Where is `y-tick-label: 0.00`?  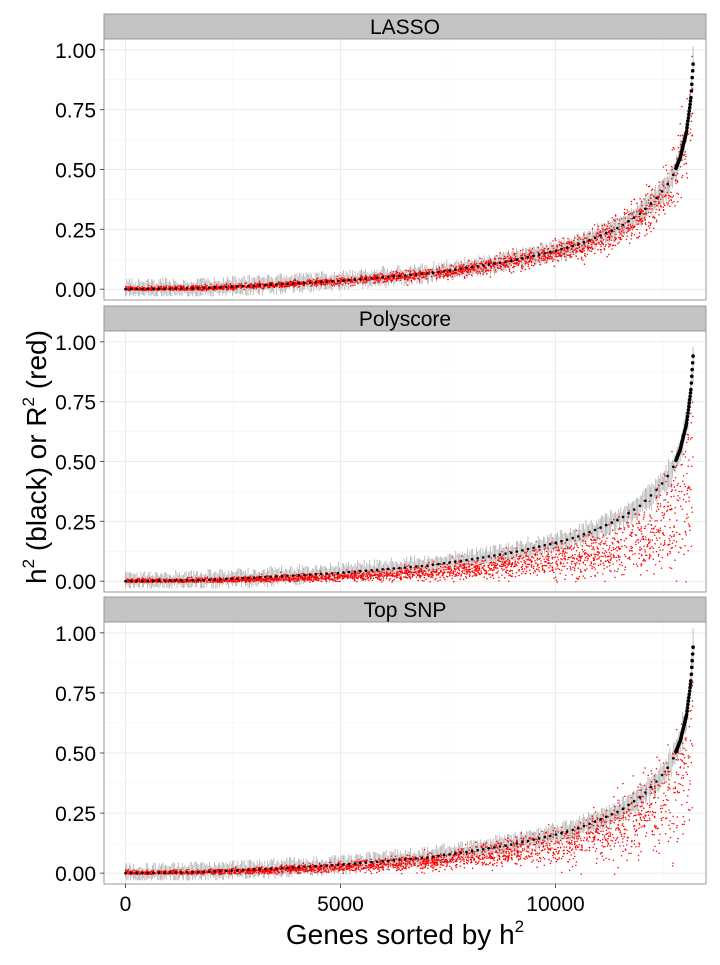 y-tick-label: 0.00 is located at coordinates (75, 290).